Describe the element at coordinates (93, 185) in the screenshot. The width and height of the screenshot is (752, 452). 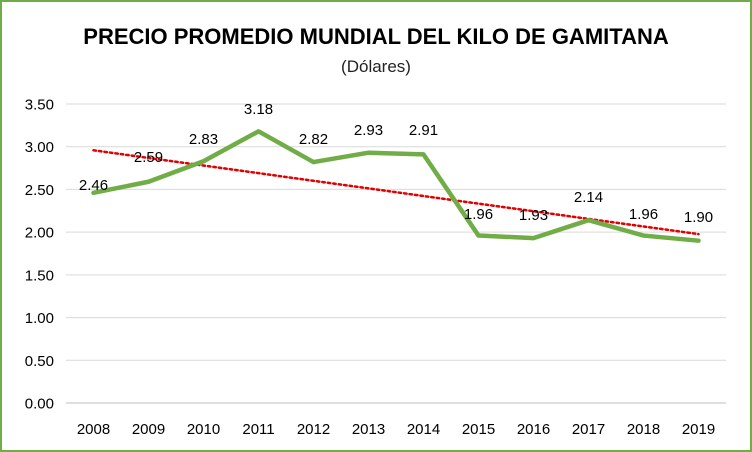
I see `data-label: 2.46` at that location.